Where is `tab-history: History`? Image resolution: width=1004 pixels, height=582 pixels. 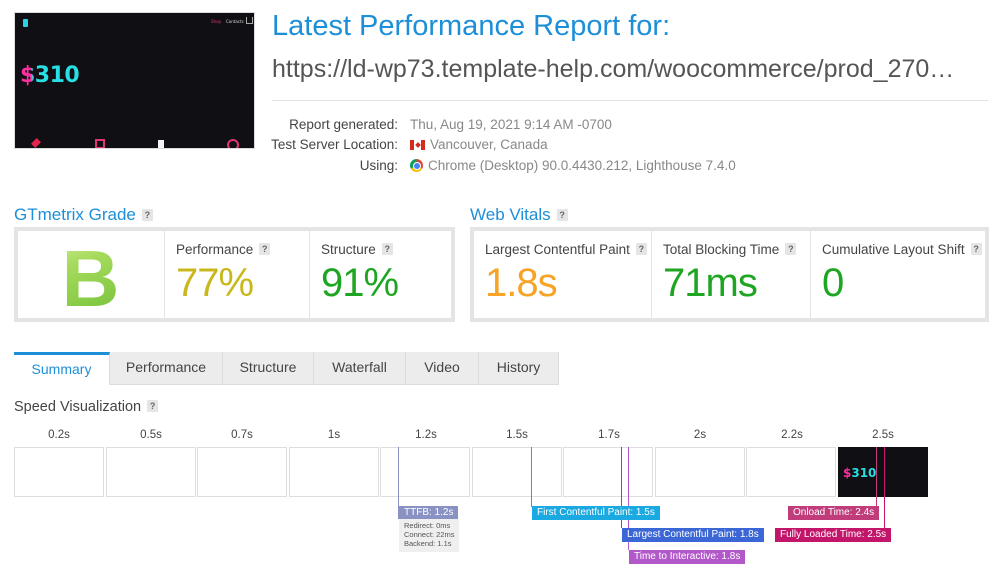 tab-history: History is located at coordinates (519, 368).